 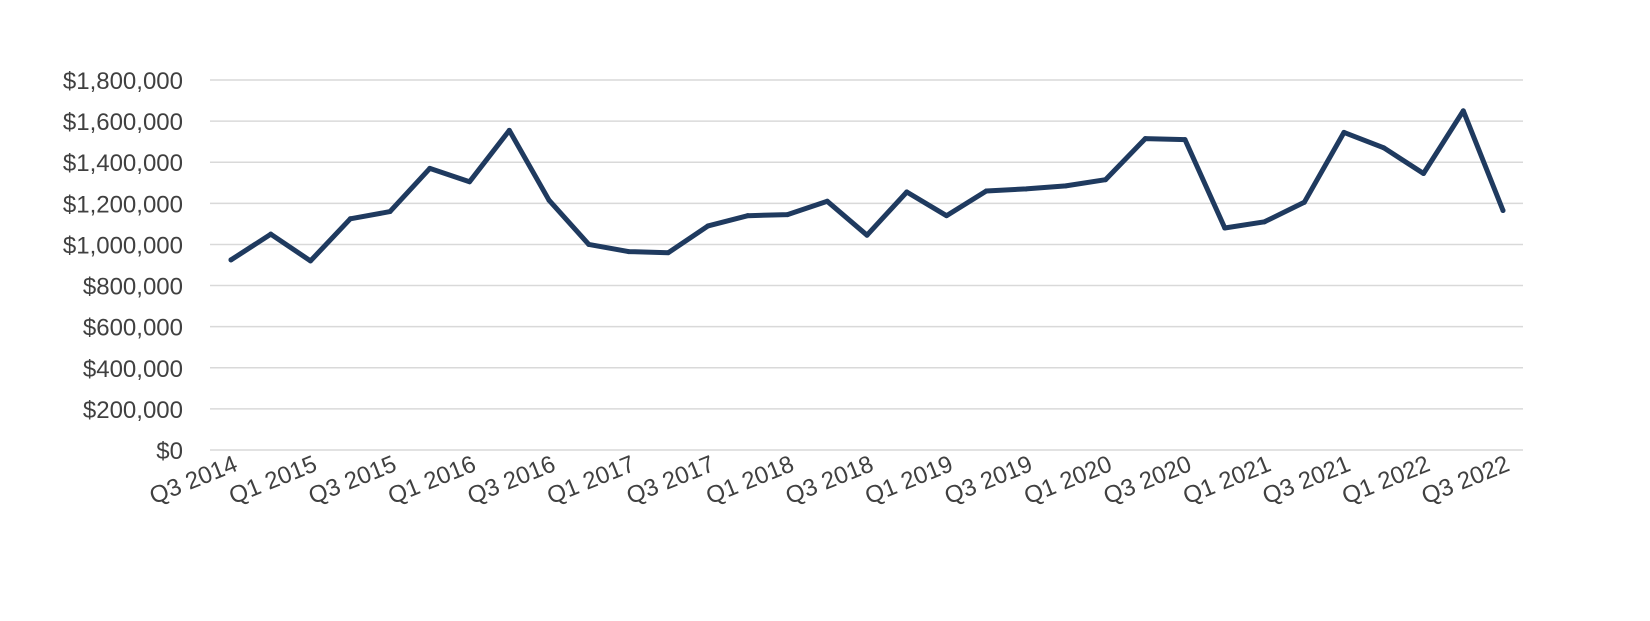 What do you see at coordinates (1067, 481) in the screenshot?
I see `x-tick-label: Q1 2020` at bounding box center [1067, 481].